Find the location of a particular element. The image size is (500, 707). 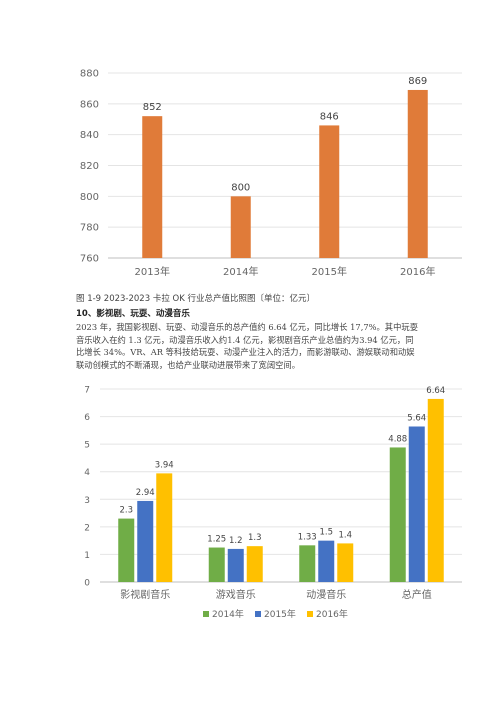

data-label: 4.88 is located at coordinates (397, 439).